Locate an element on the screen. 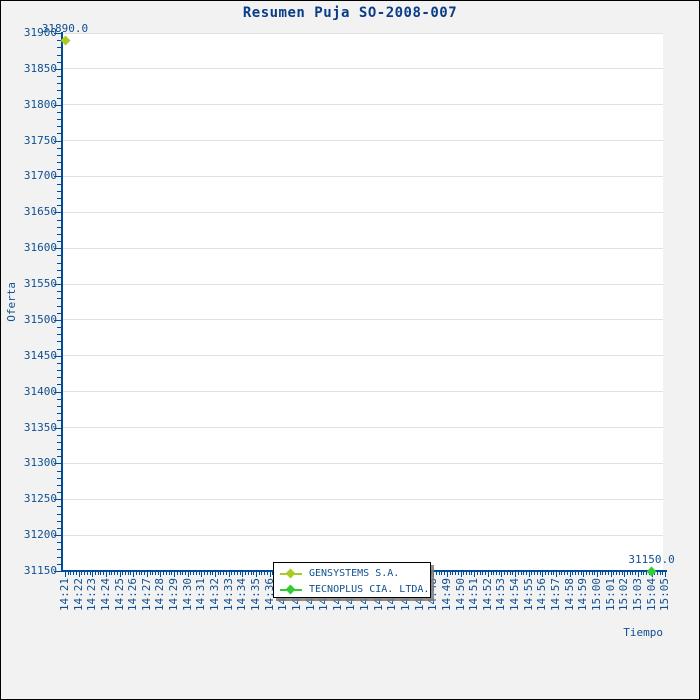  x-tick-label: 14:21 is located at coordinates (64, 595).